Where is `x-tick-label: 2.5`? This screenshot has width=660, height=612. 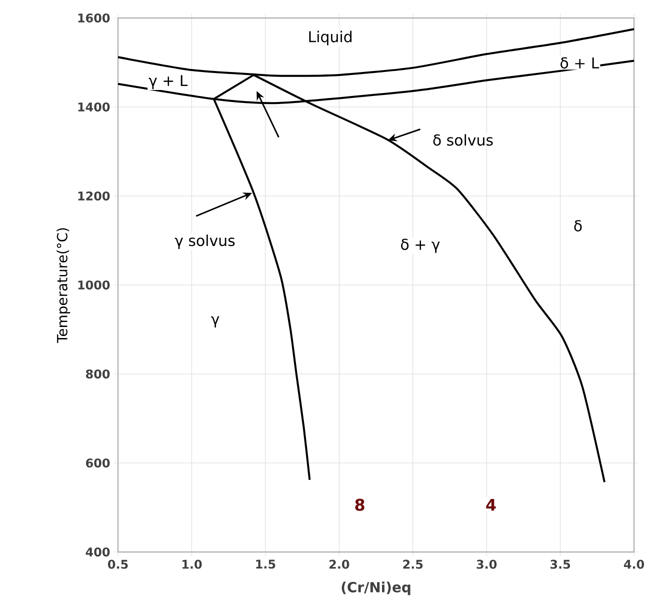 x-tick-label: 2.5 is located at coordinates (413, 564).